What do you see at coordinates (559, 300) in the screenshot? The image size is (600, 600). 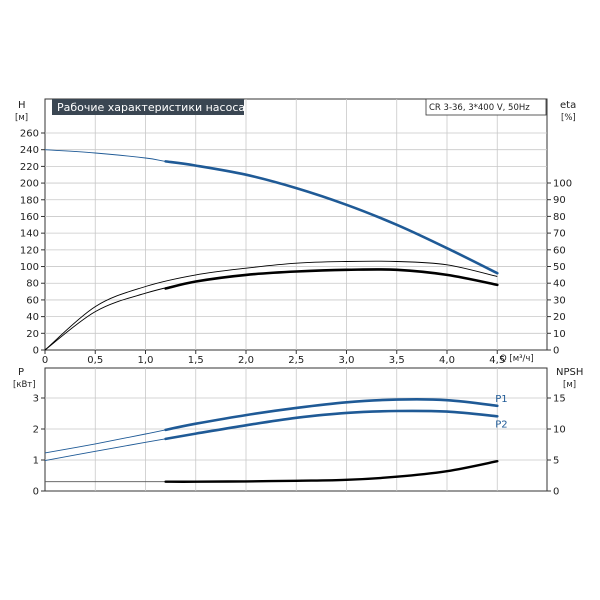 I see `eta-tick-label: 30` at bounding box center [559, 300].